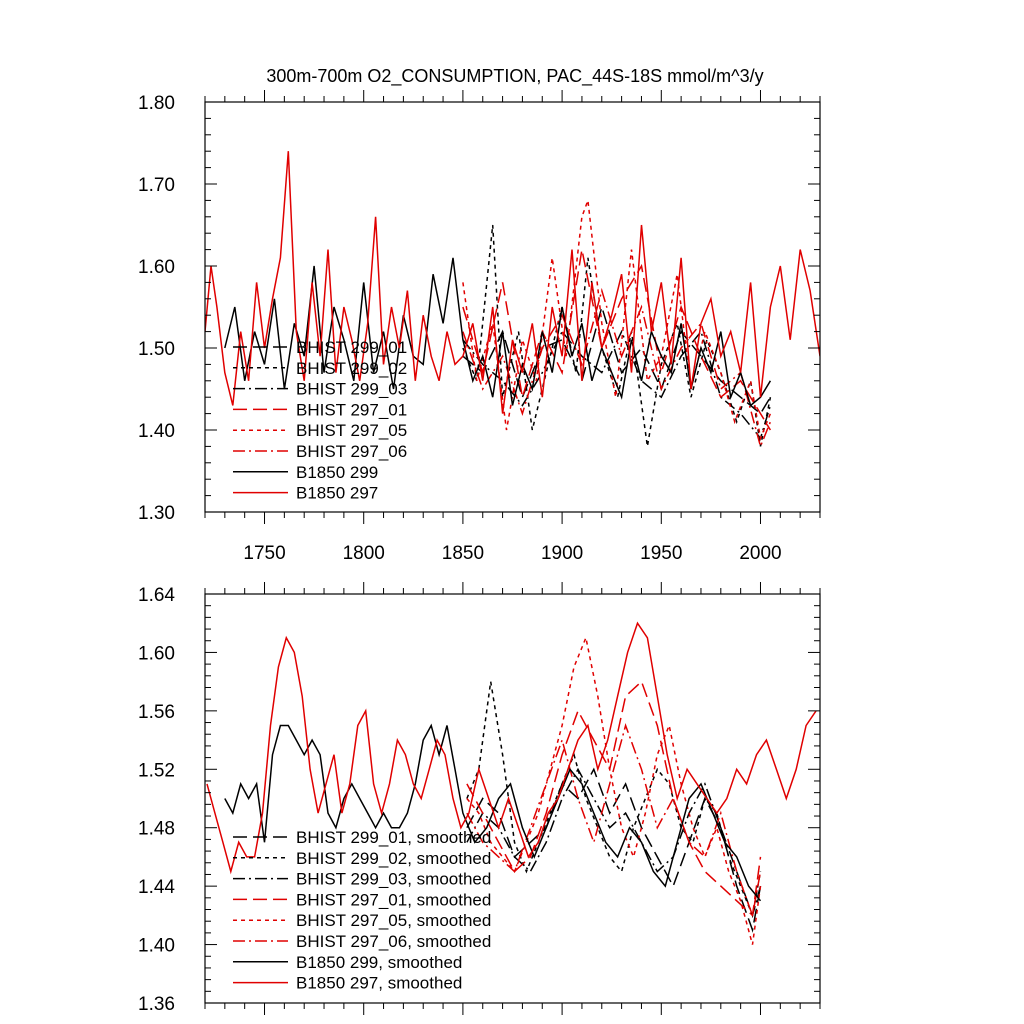 This screenshot has width=1024, height=1024. What do you see at coordinates (156, 513) in the screenshot?
I see `y-tick-label: 1.30` at bounding box center [156, 513].